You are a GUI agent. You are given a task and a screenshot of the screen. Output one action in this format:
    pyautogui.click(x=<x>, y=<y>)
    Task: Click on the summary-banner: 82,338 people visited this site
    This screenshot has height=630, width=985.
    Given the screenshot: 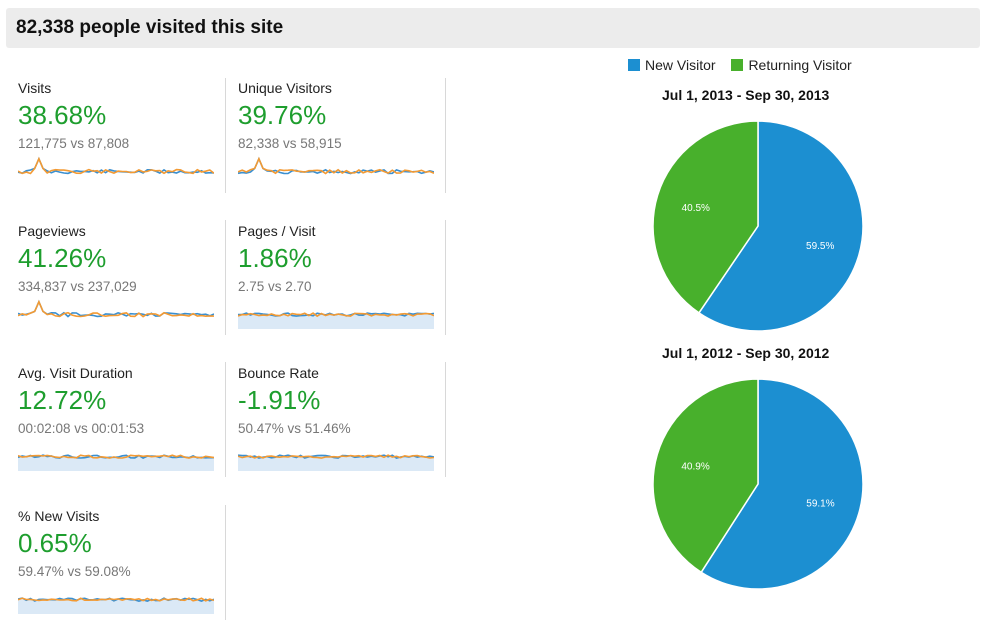 What is the action you would take?
    pyautogui.click(x=493, y=28)
    